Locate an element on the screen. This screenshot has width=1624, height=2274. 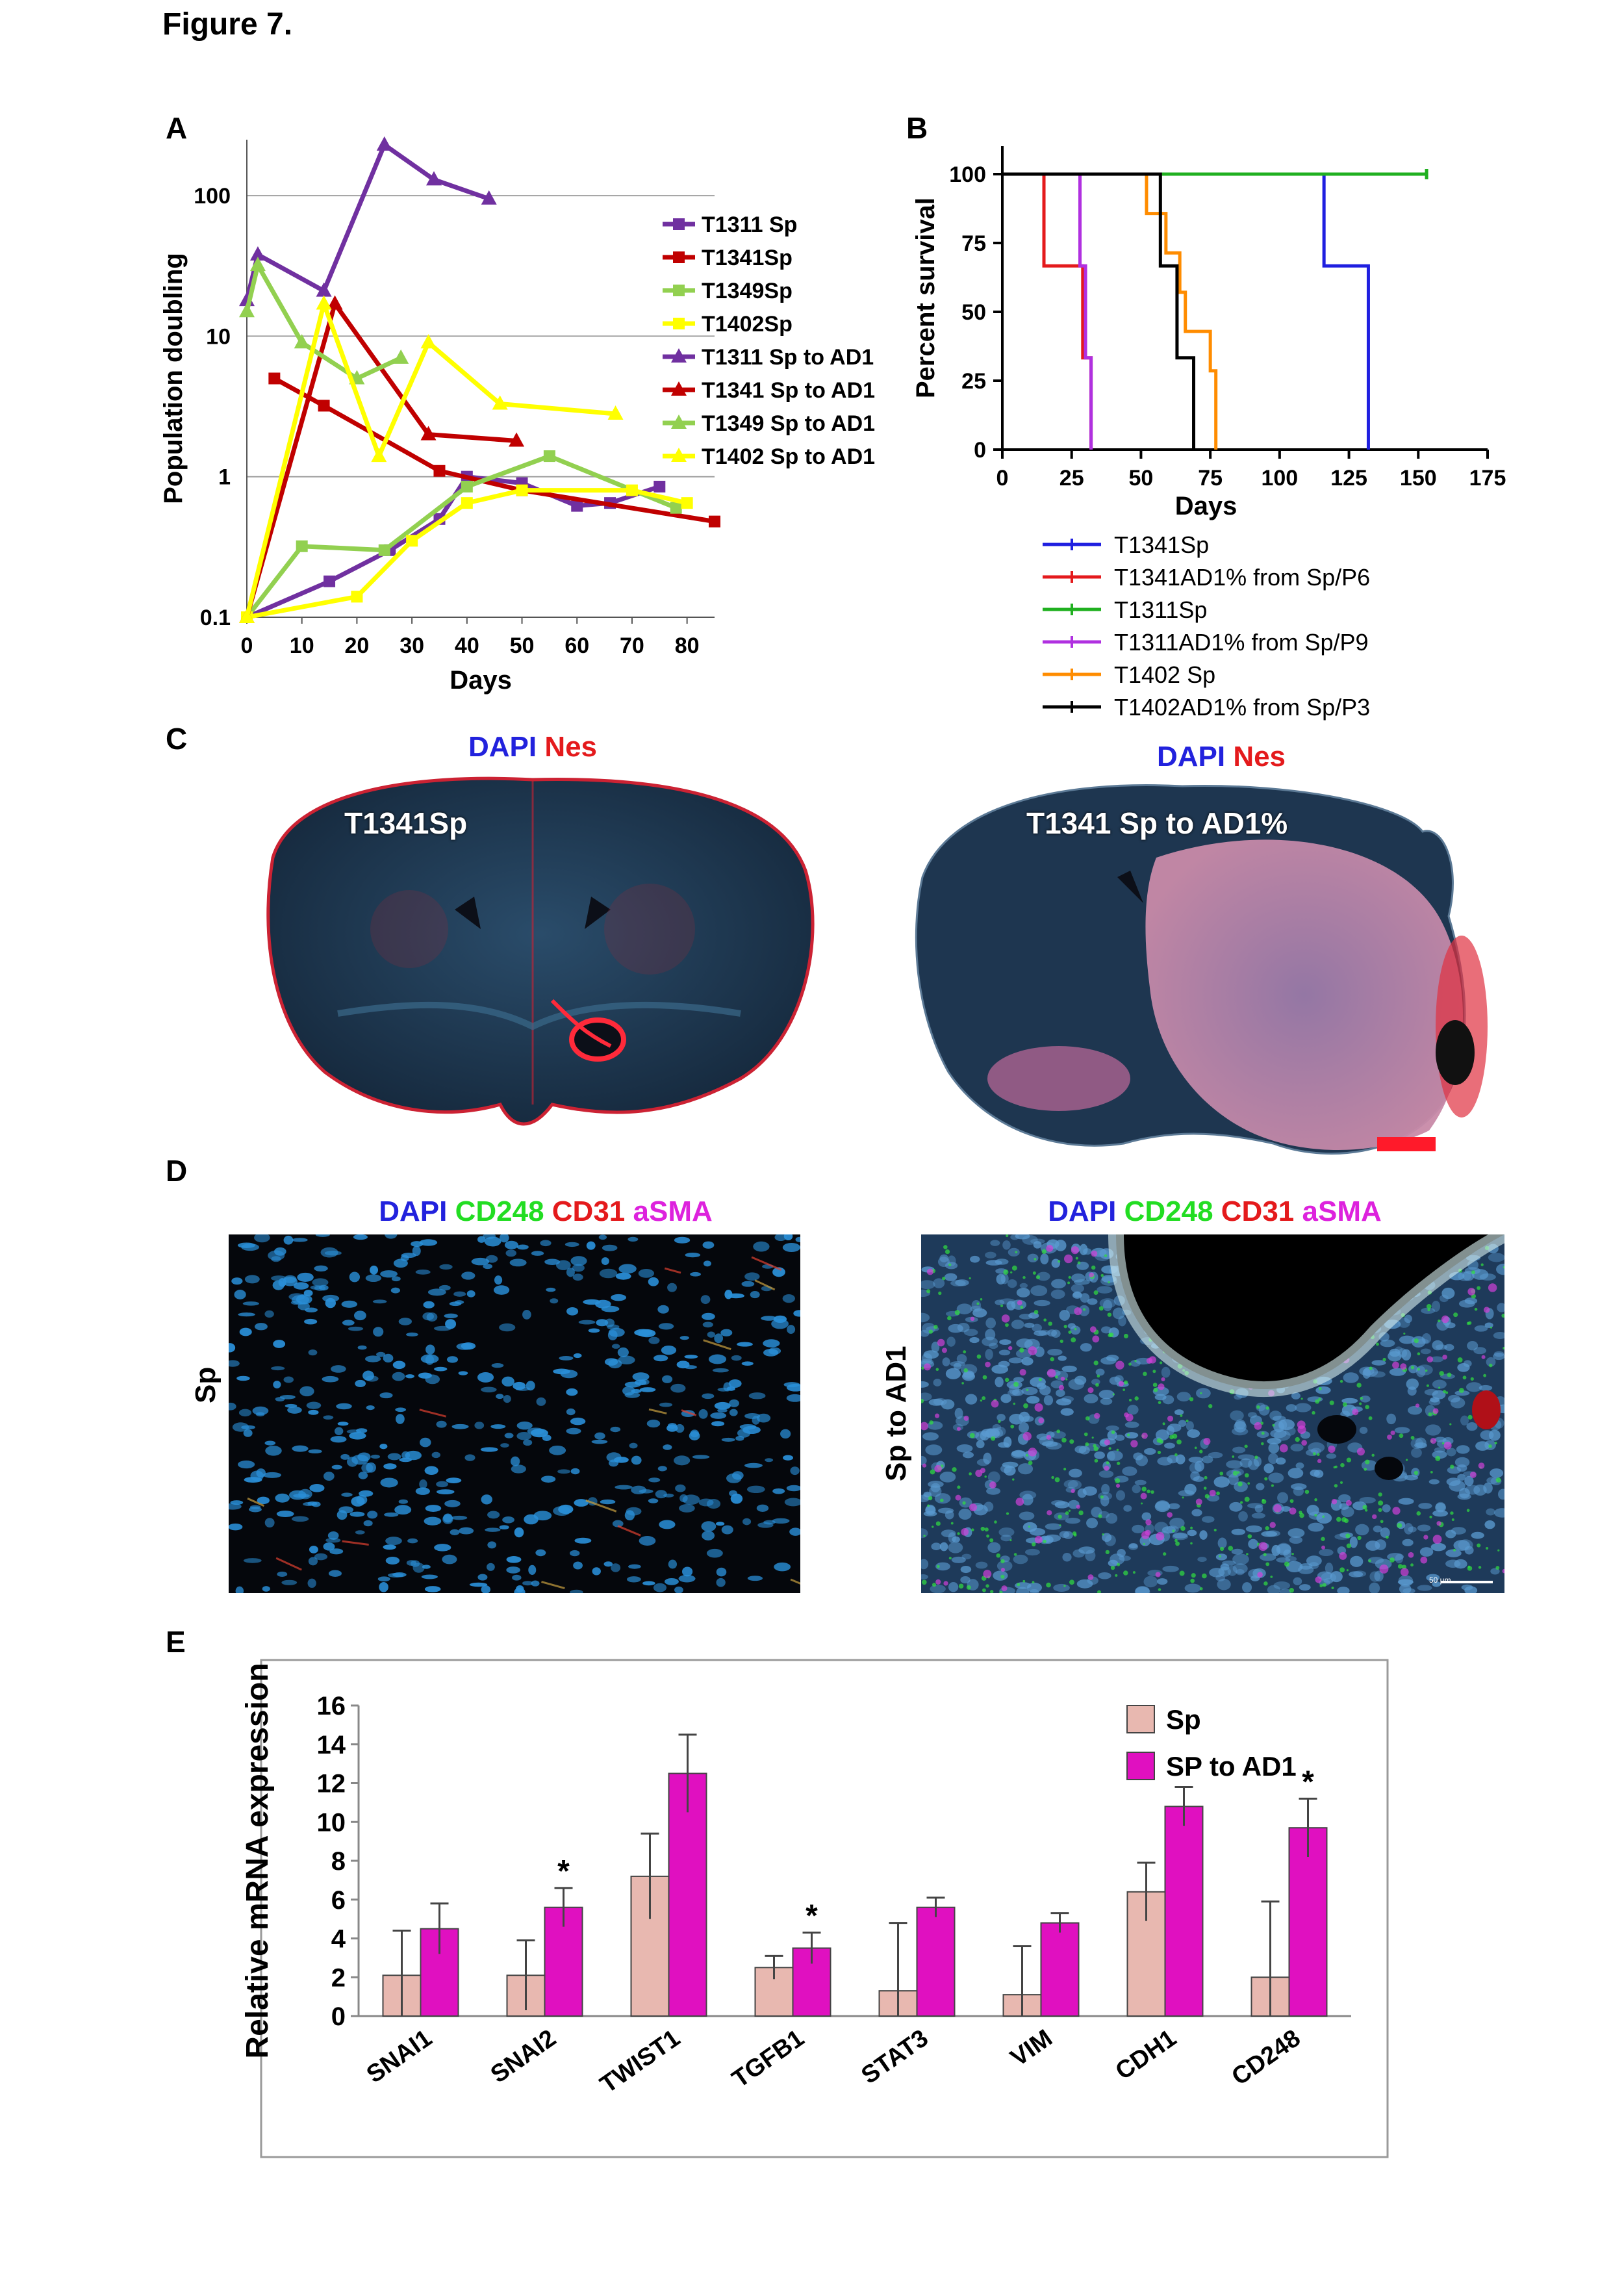
legend-label: T1341Sp is located at coordinates (1161, 544).